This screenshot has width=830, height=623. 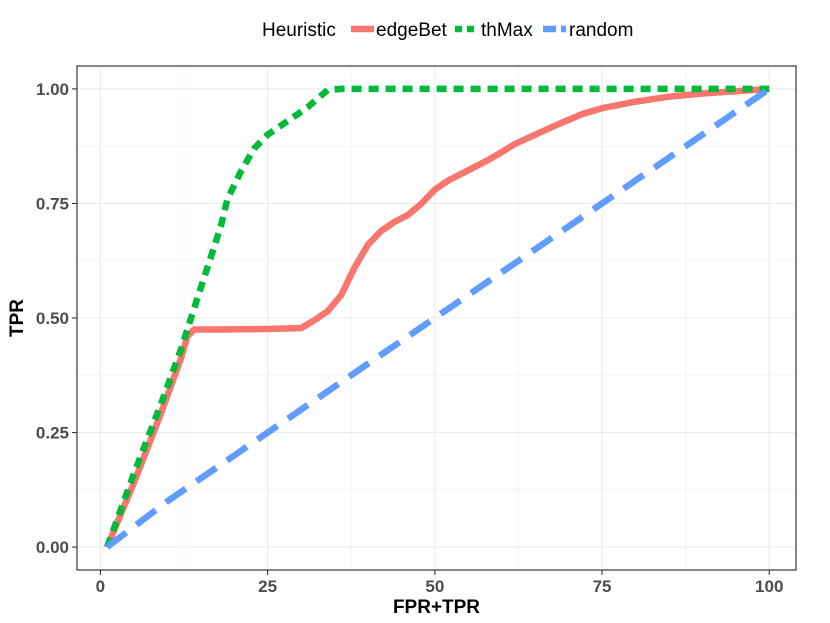 What do you see at coordinates (52, 433) in the screenshot?
I see `y-tick-label: 0.25` at bounding box center [52, 433].